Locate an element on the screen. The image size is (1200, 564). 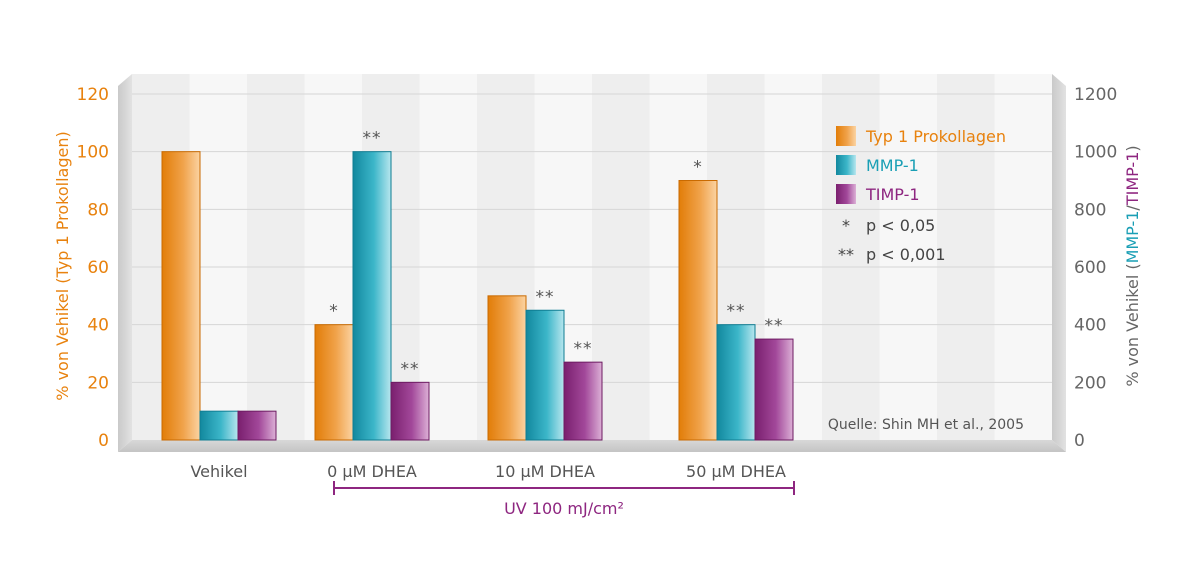
uv-bracket-label: UV 100 mJ/cm² is located at coordinates (564, 508).